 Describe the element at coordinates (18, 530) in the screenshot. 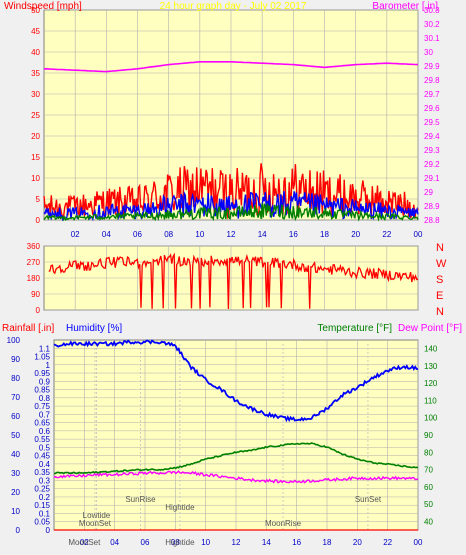

I see `humidity-tick-label: 0` at that location.